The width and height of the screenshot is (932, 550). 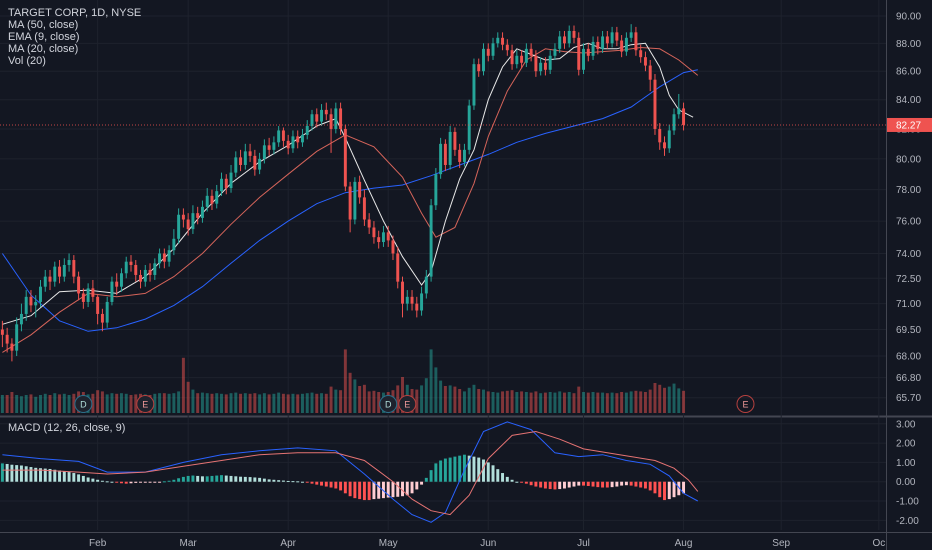 What do you see at coordinates (487, 543) in the screenshot?
I see `time-axis: Feb Mar Apr May Jun Jul Aug Sep Oc` at bounding box center [487, 543].